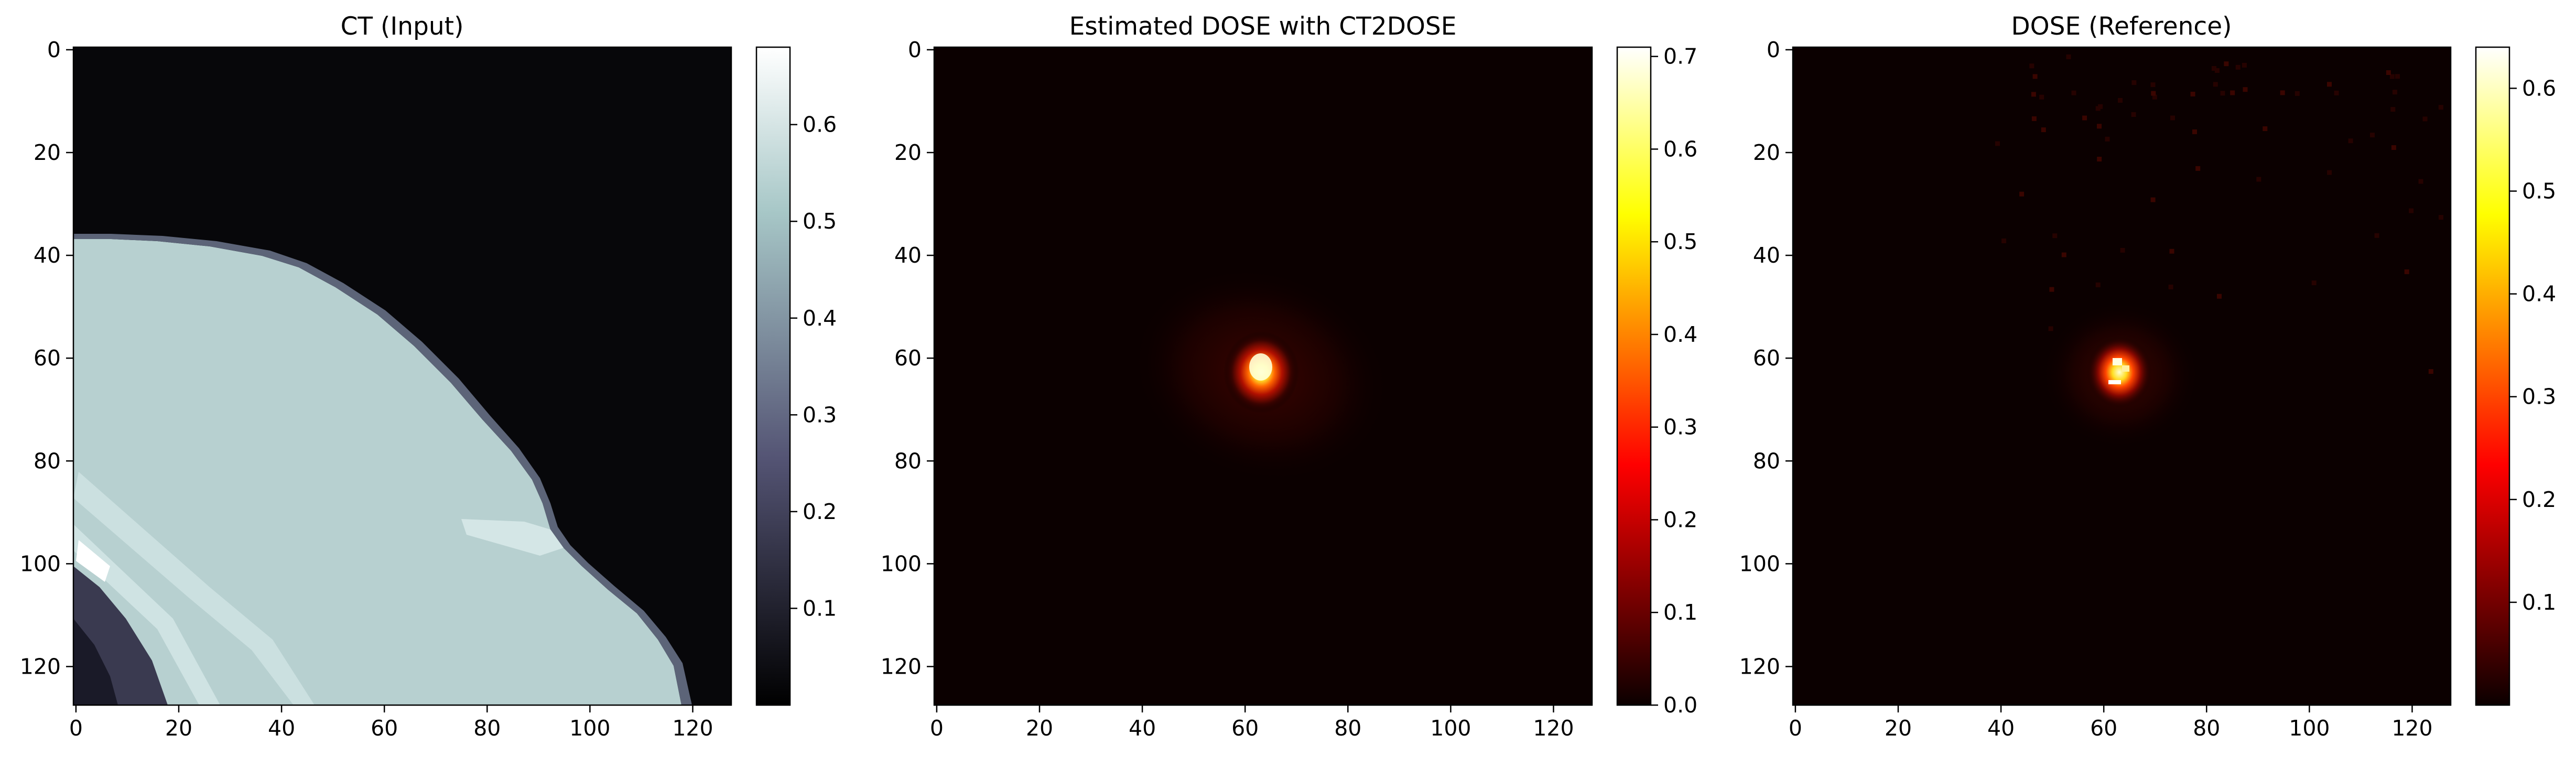 This screenshot has width=2576, height=757. What do you see at coordinates (1674, 381) in the screenshot?
I see `panel-2-colorbar-ticks: 0.0 0.1 0.2 0.3 0.4 0.5 0.6 0.7` at bounding box center [1674, 381].